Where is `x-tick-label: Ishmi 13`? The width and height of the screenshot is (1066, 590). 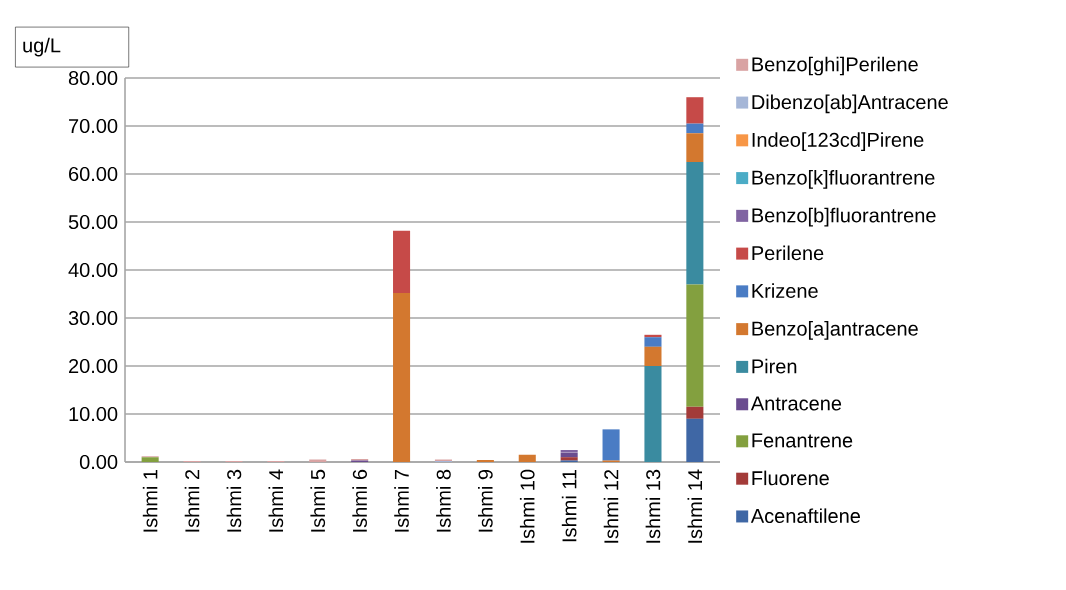
x-tick-label: Ishmi 13 is located at coordinates (653, 506).